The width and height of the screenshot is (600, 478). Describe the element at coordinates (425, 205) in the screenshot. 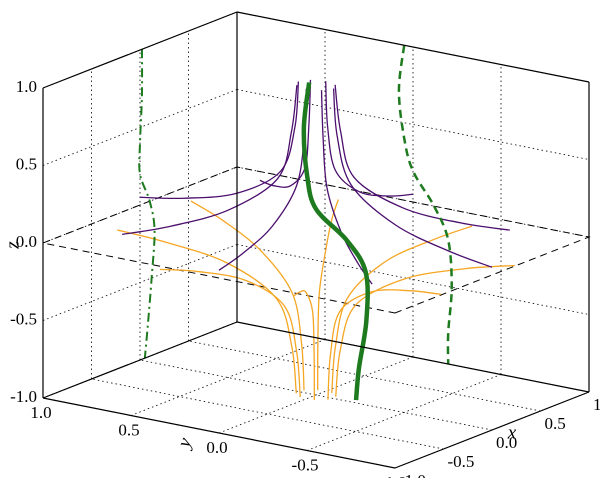

I see `projection-x-wall` at that location.